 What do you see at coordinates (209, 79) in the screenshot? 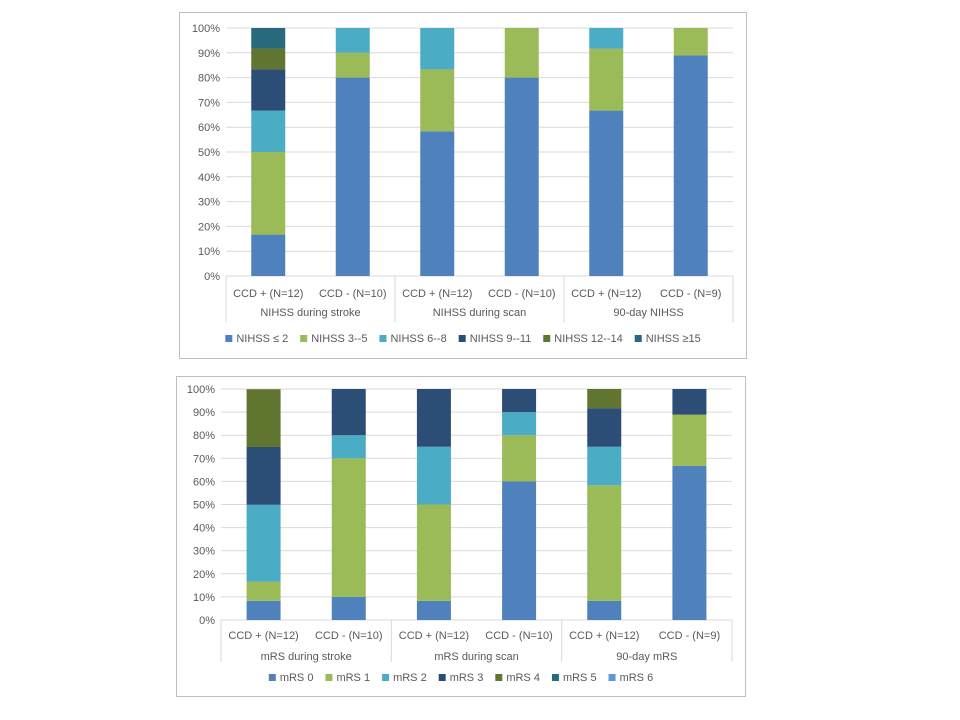
I see `y-tick-label: 80%` at bounding box center [209, 79].